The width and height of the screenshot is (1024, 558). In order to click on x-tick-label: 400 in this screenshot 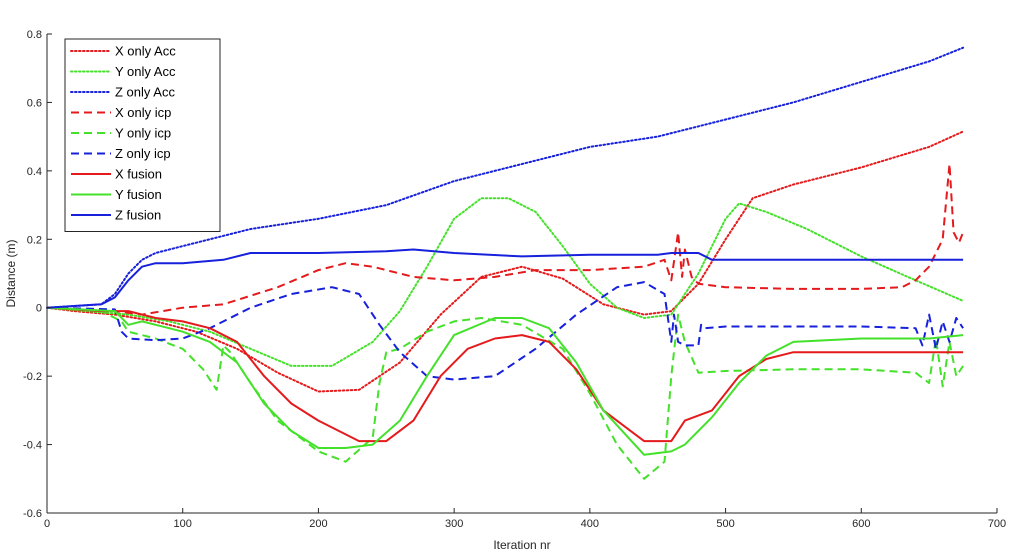, I will do `click(590, 524)`.